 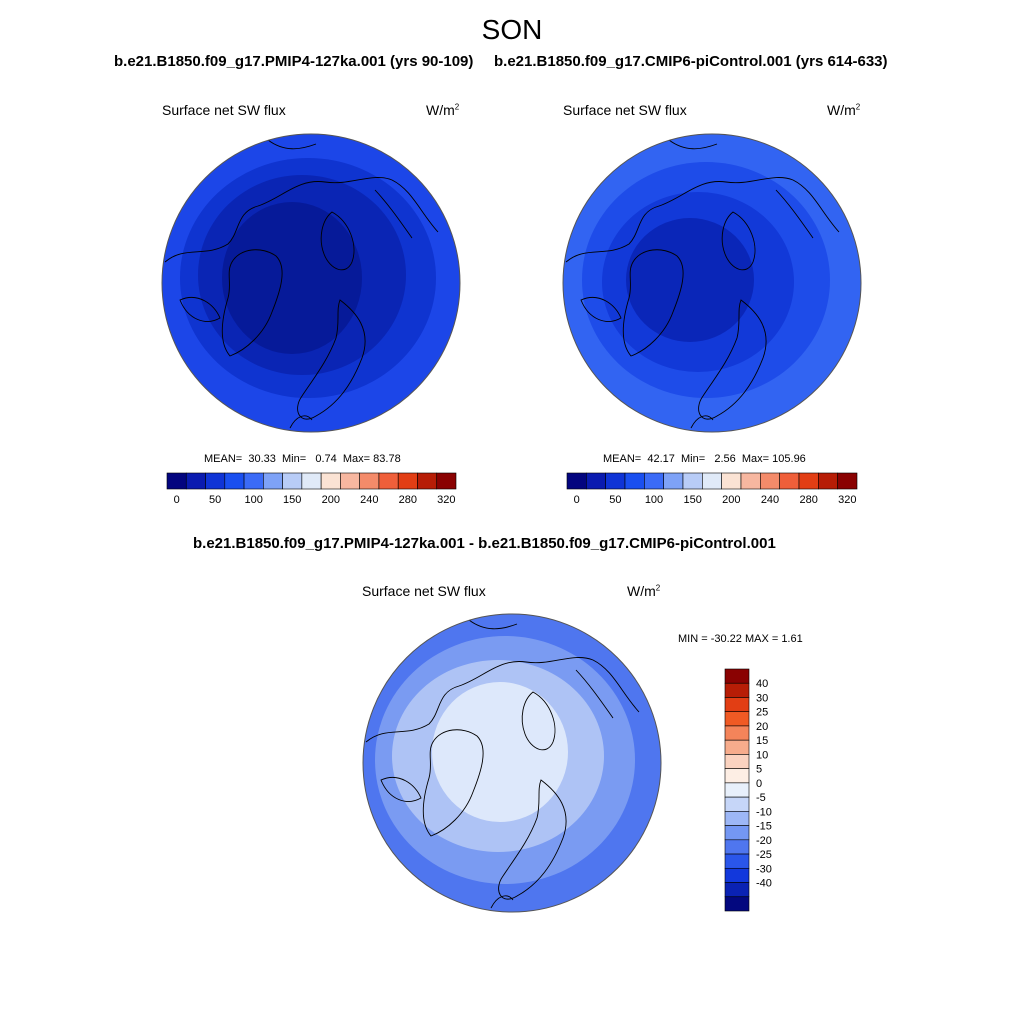 I want to click on diff-colorbar-tick-label: 5, so click(x=759, y=770).